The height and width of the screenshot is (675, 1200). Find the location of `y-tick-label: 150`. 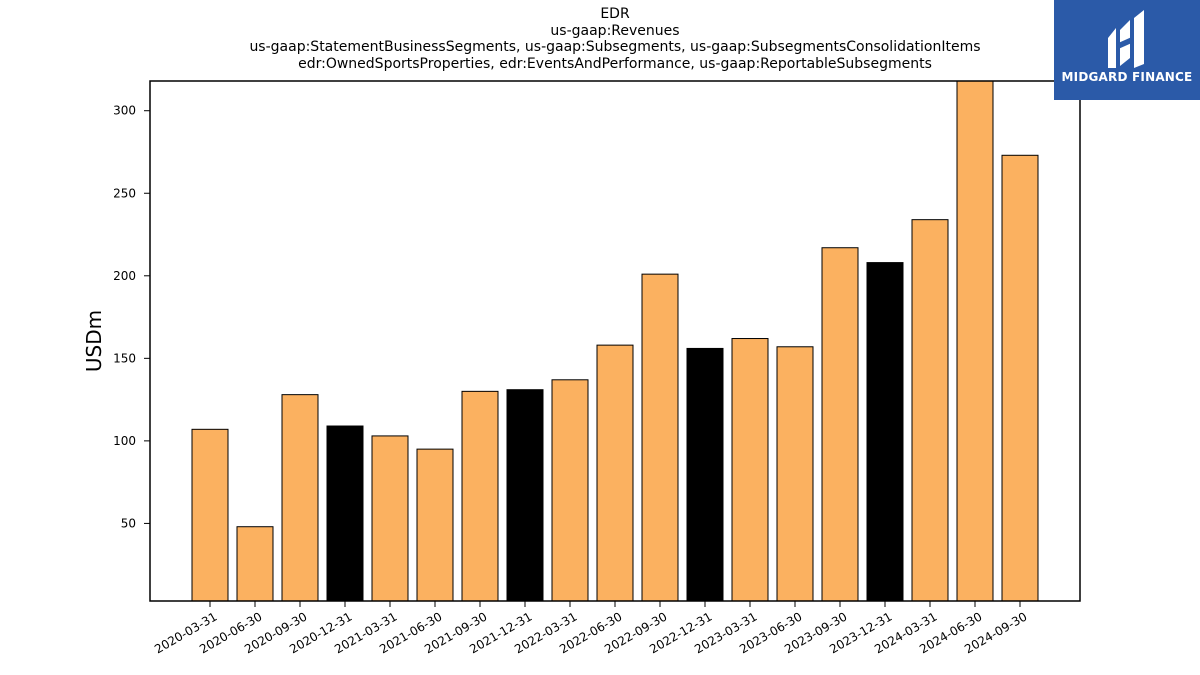

y-tick-label: 150 is located at coordinates (124, 358).